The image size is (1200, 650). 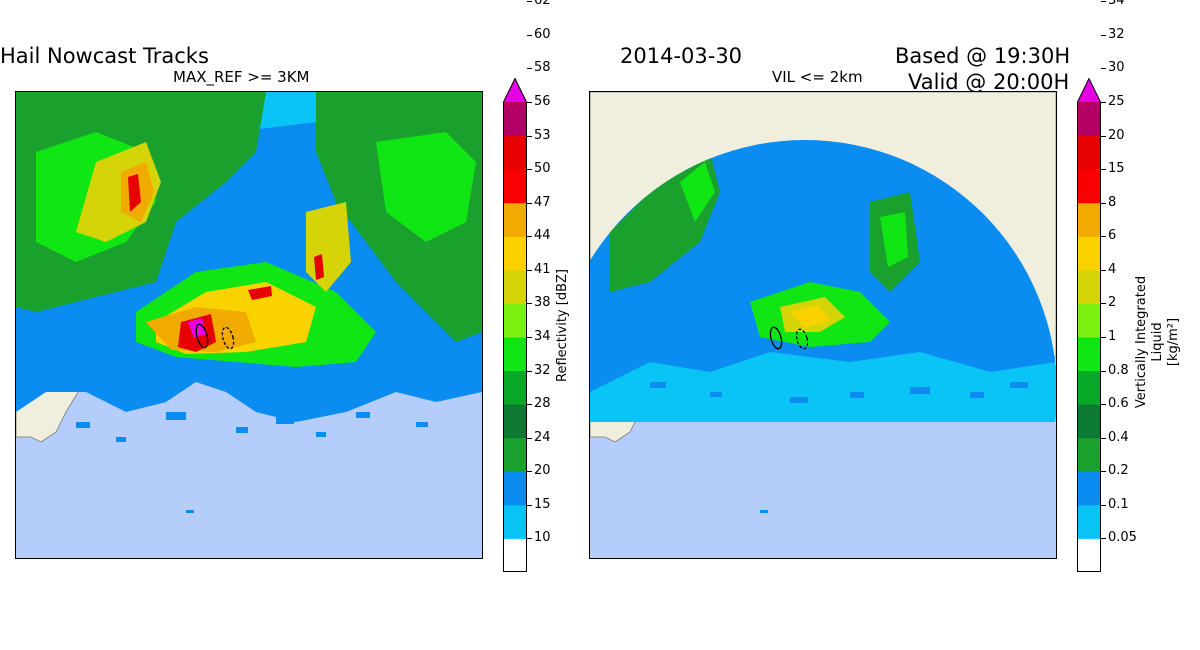 I want to click on vil-colorbar-tick-label: 2, so click(x=1112, y=302).